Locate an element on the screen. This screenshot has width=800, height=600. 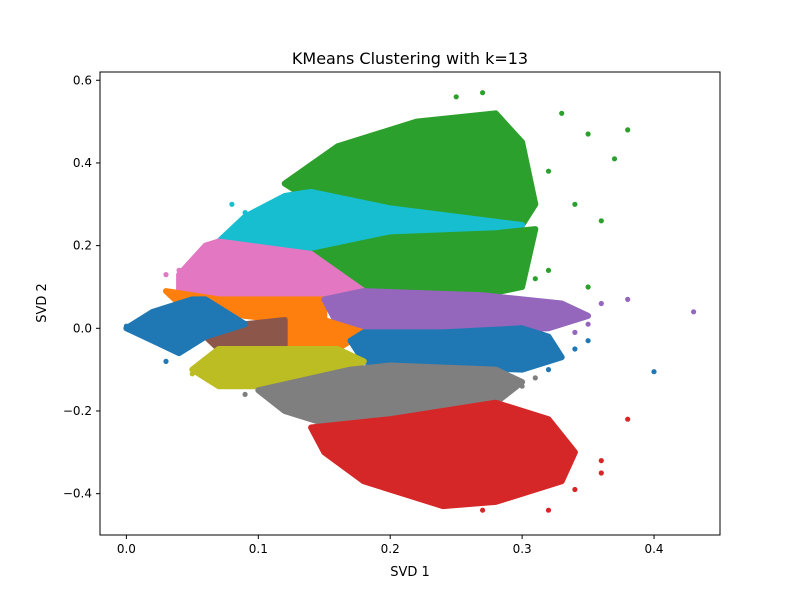
cluster-11-region is located at coordinates (390, 394).